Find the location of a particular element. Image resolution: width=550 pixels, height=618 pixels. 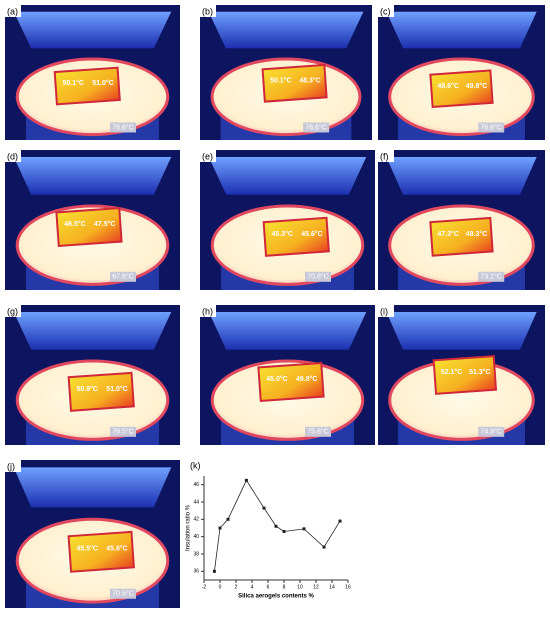

x-tick-label: 4 is located at coordinates (252, 587).